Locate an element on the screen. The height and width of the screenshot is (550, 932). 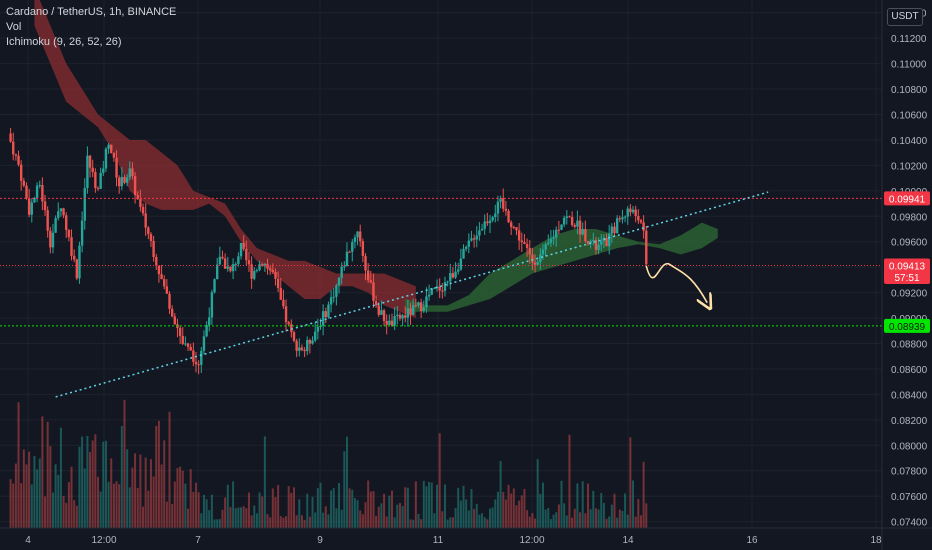
ichimoku-indicator-label: Ichimoku (9, 26, 52, 26) is located at coordinates (64, 42).